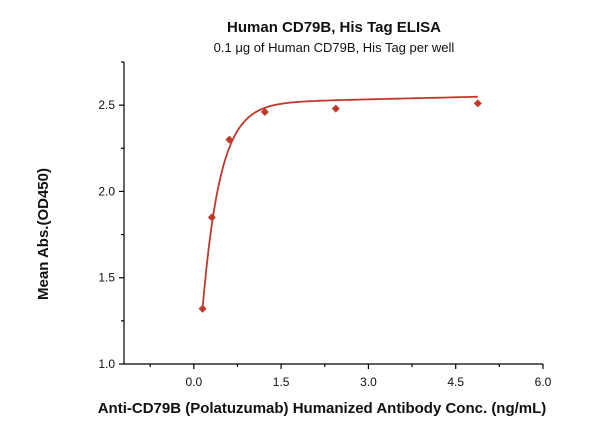 This screenshot has width=599, height=428. Describe the element at coordinates (106, 278) in the screenshot. I see `y-tick-label: 1.5` at that location.